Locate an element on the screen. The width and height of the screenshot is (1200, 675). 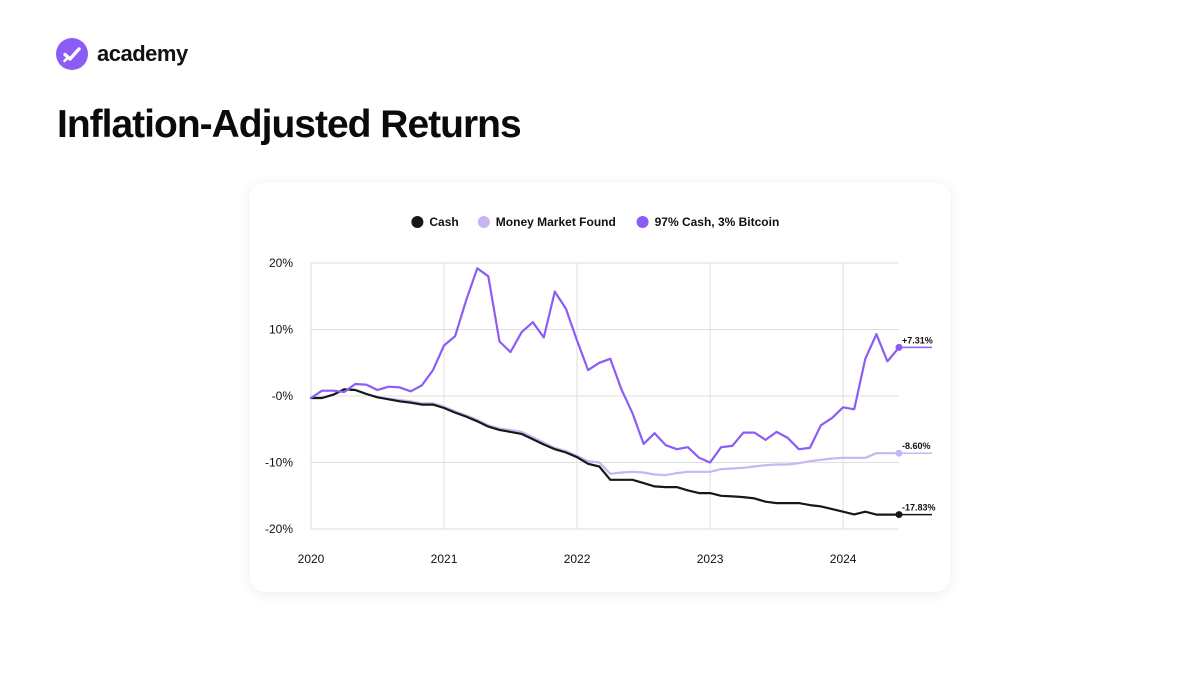
x-tick-label: 2020 is located at coordinates (311, 559).